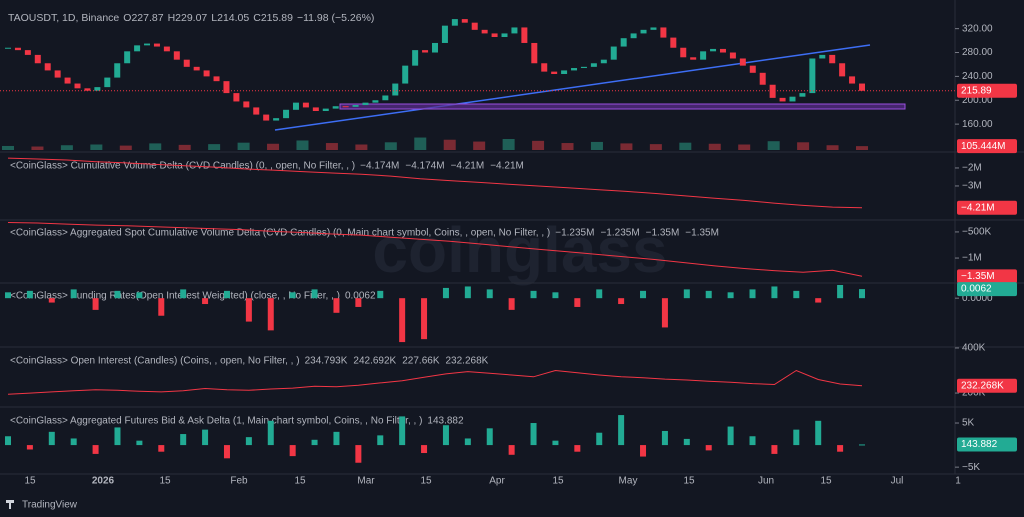 The image size is (1024, 517). I want to click on y-tick-label: 320.00, so click(977, 28).